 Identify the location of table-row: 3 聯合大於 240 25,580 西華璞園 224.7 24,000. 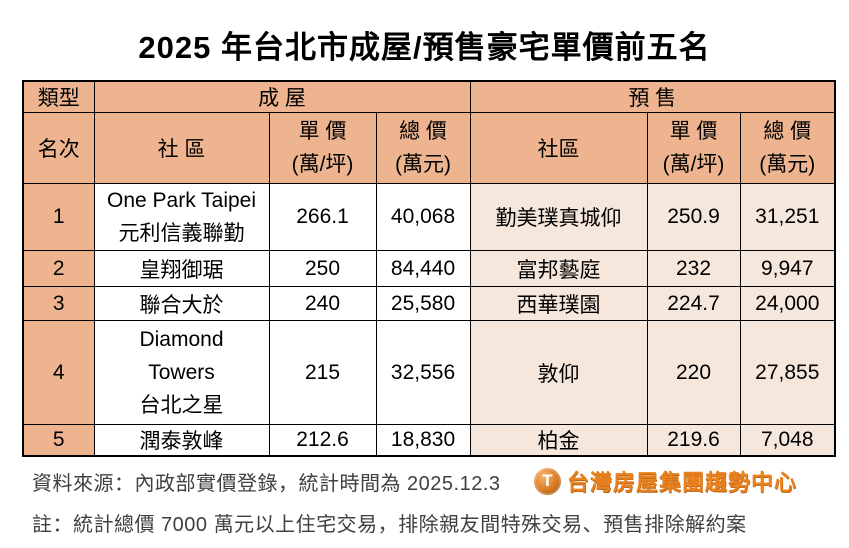
(429, 303).